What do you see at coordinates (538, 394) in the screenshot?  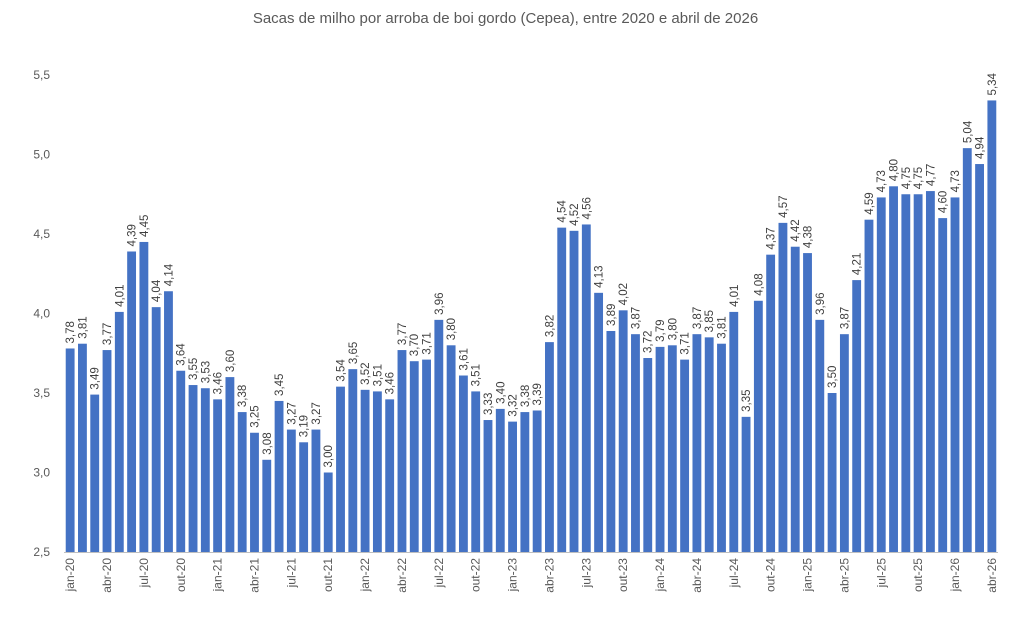 I see `bar-value-label: 3,39` at bounding box center [538, 394].